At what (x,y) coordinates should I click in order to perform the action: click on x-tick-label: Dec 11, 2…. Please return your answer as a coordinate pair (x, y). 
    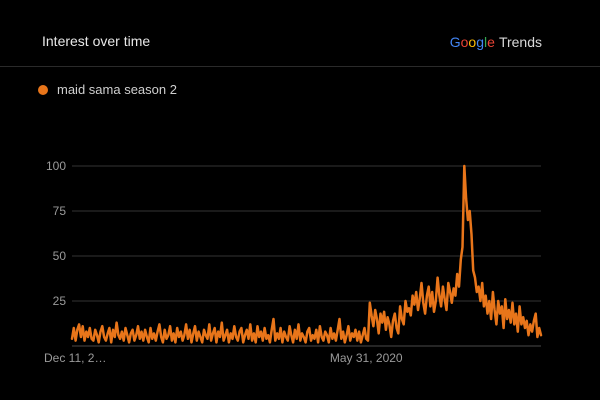
    Looking at the image, I should click on (75, 358).